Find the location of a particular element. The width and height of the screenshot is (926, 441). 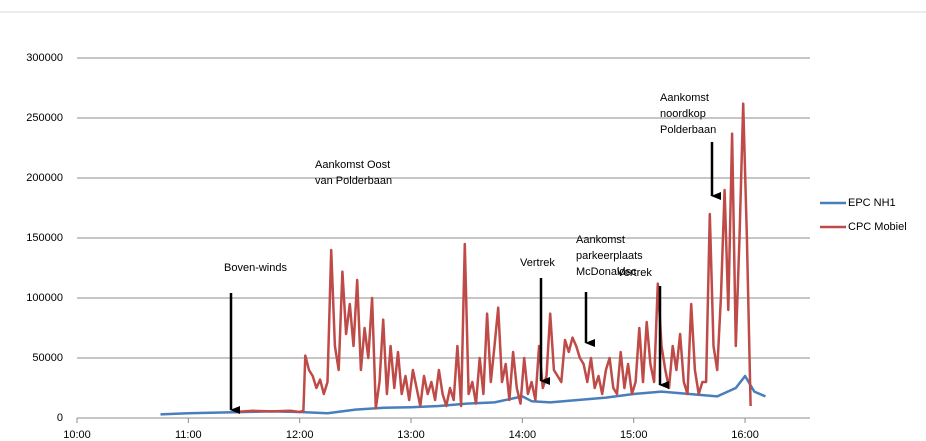

x-tick-label: 12:00 is located at coordinates (300, 435).